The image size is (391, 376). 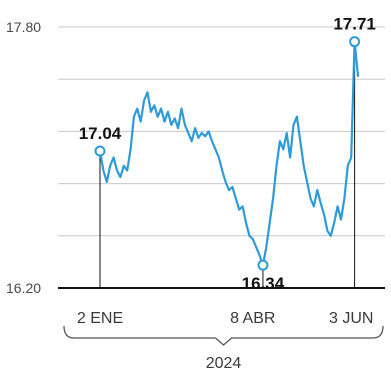 I want to click on x-tick-label: 2 ENE, so click(x=100, y=318).